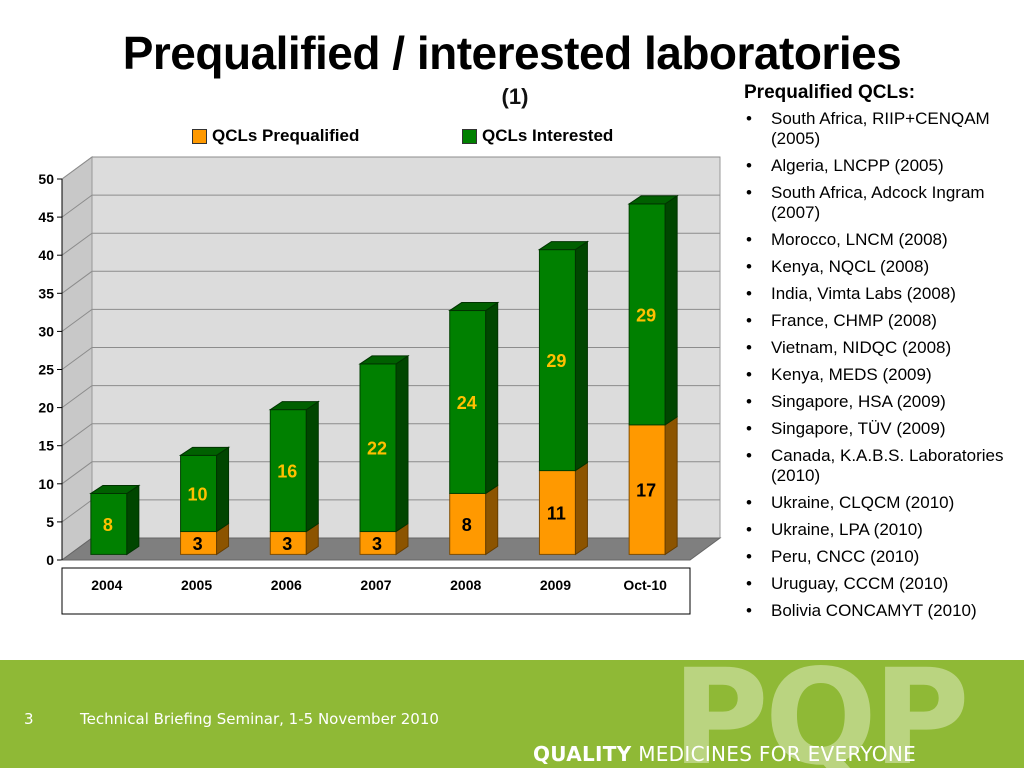 The image size is (1024, 768). I want to click on y-tick-label: 20, so click(46, 408).